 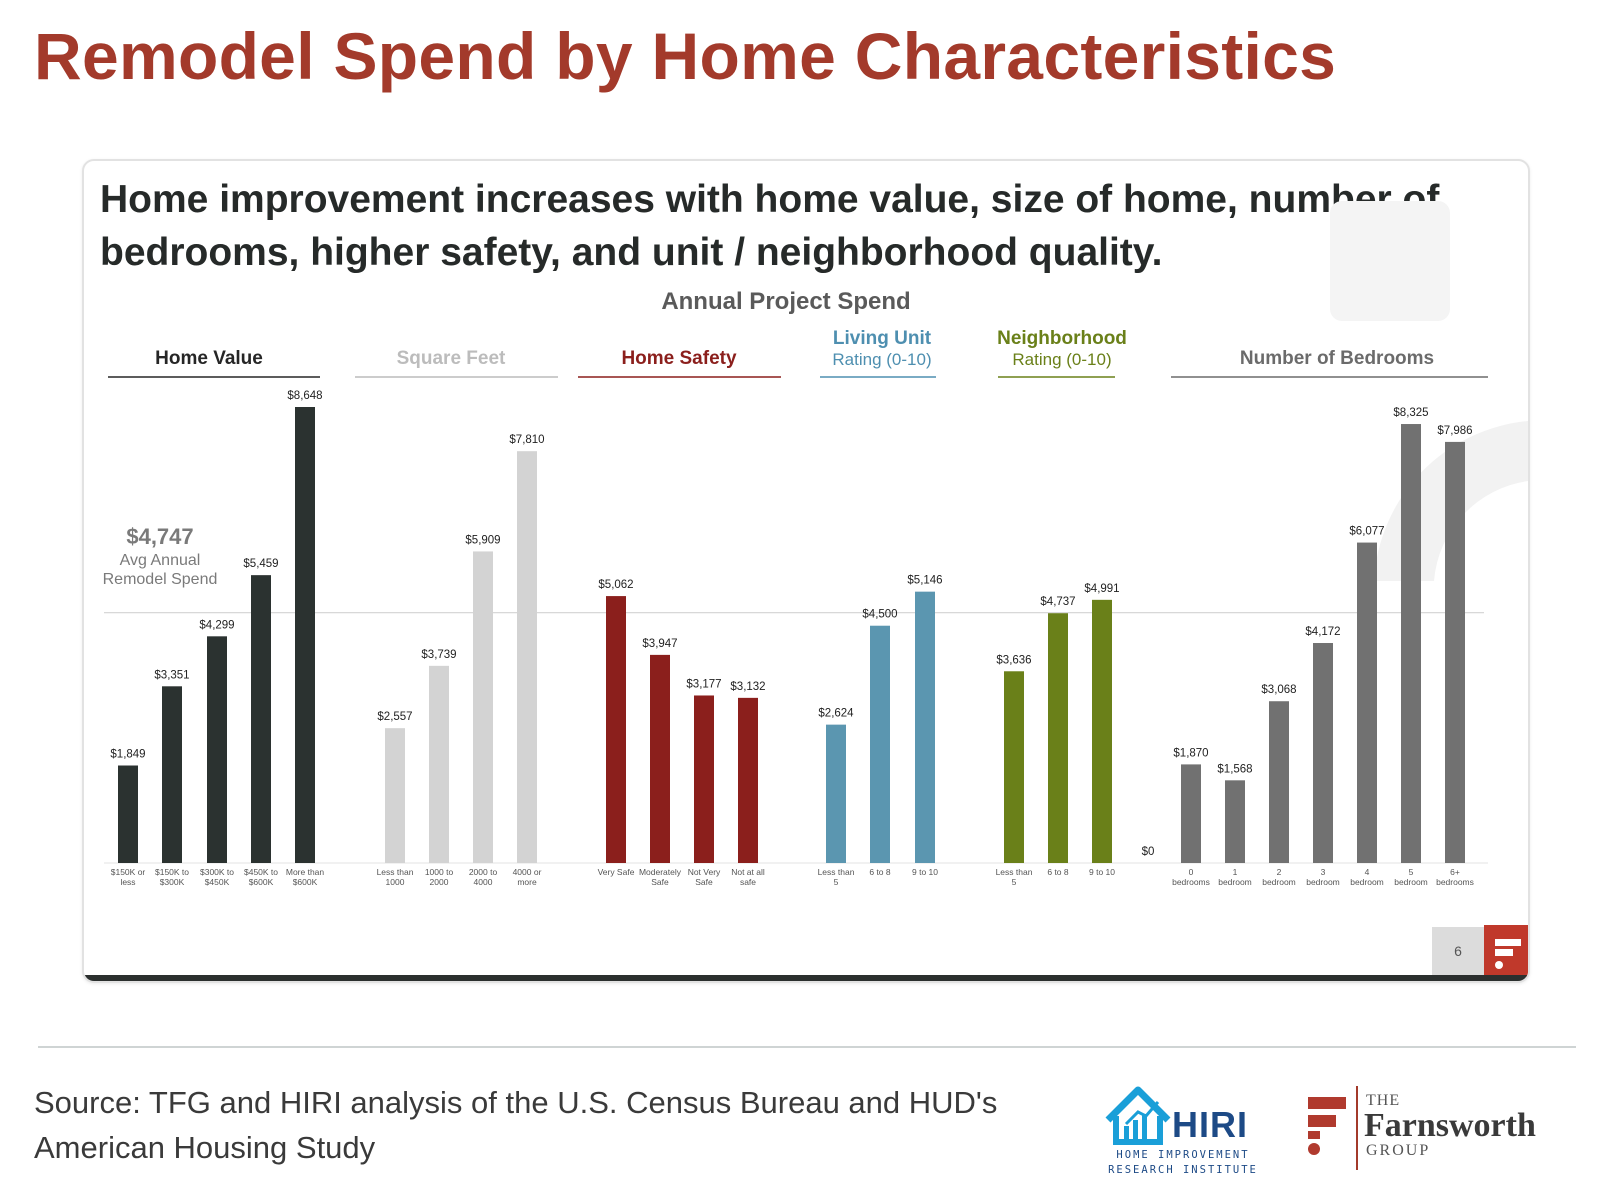 I want to click on data-label: $3,739, so click(x=438, y=655).